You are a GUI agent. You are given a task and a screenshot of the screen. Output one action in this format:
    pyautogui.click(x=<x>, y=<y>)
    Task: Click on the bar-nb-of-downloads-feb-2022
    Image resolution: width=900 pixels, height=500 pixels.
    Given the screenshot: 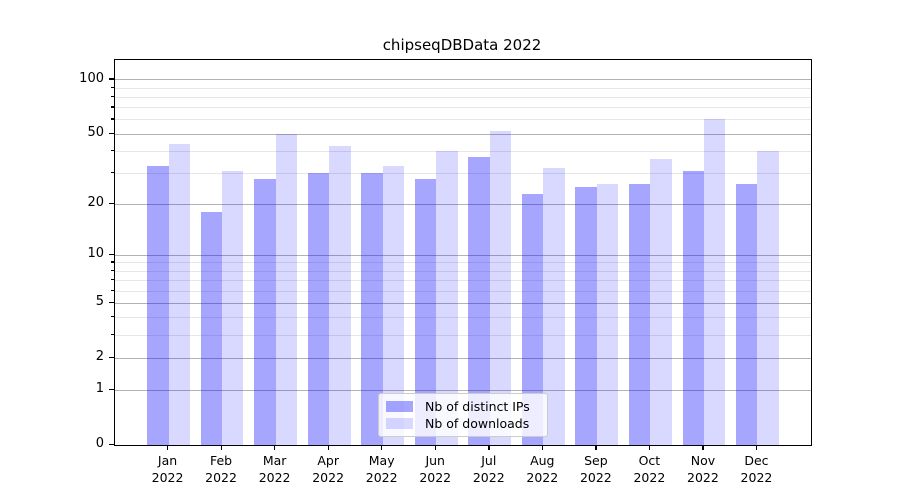 What is the action you would take?
    pyautogui.click(x=233, y=307)
    